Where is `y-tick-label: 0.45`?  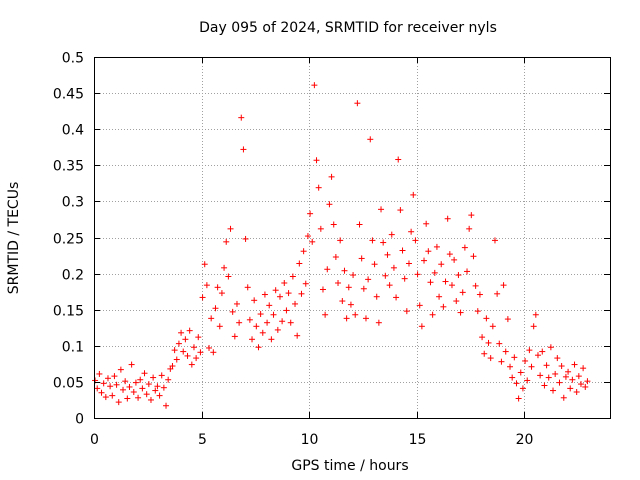
y-tick-label: 0.45 is located at coordinates (68, 95).